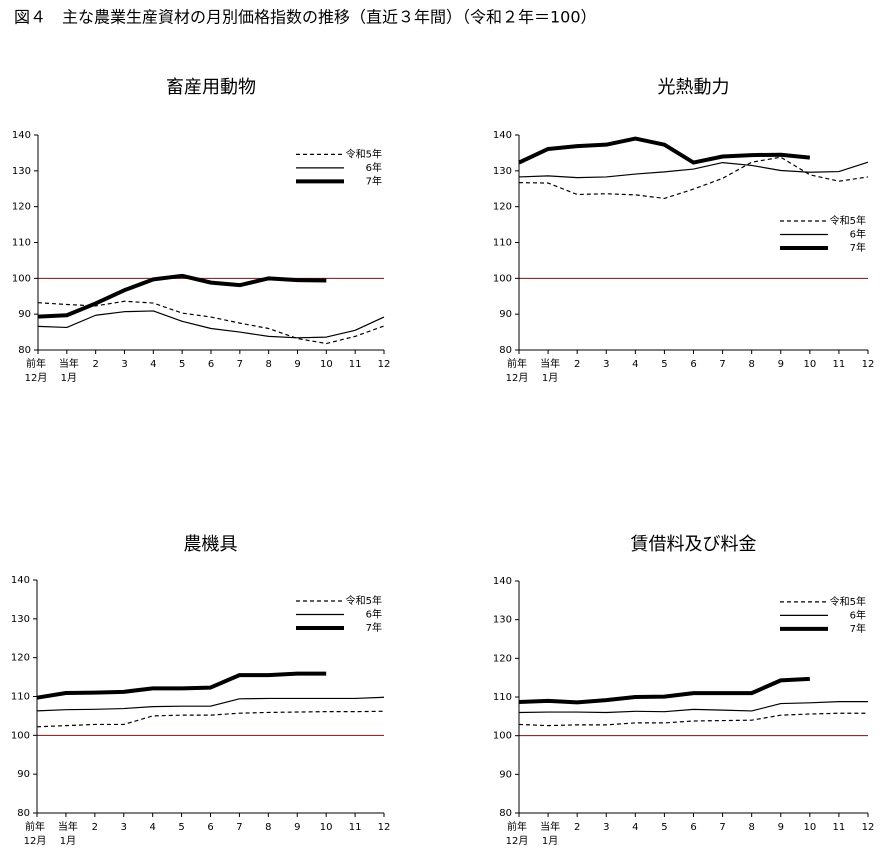 The height and width of the screenshot is (856, 890). I want to click on chart-title: 賃借料及び料金, so click(694, 544).